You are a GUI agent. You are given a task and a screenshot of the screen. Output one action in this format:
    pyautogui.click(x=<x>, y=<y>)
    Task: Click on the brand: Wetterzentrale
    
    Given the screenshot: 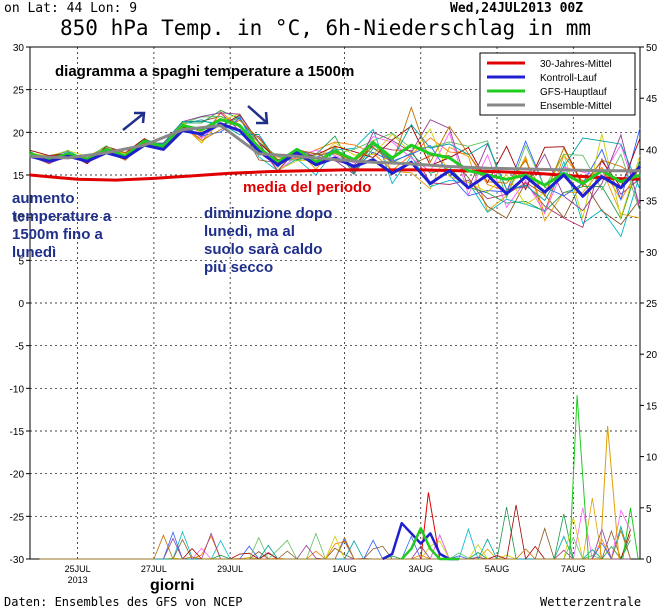 What is the action you would take?
    pyautogui.click(x=590, y=602)
    